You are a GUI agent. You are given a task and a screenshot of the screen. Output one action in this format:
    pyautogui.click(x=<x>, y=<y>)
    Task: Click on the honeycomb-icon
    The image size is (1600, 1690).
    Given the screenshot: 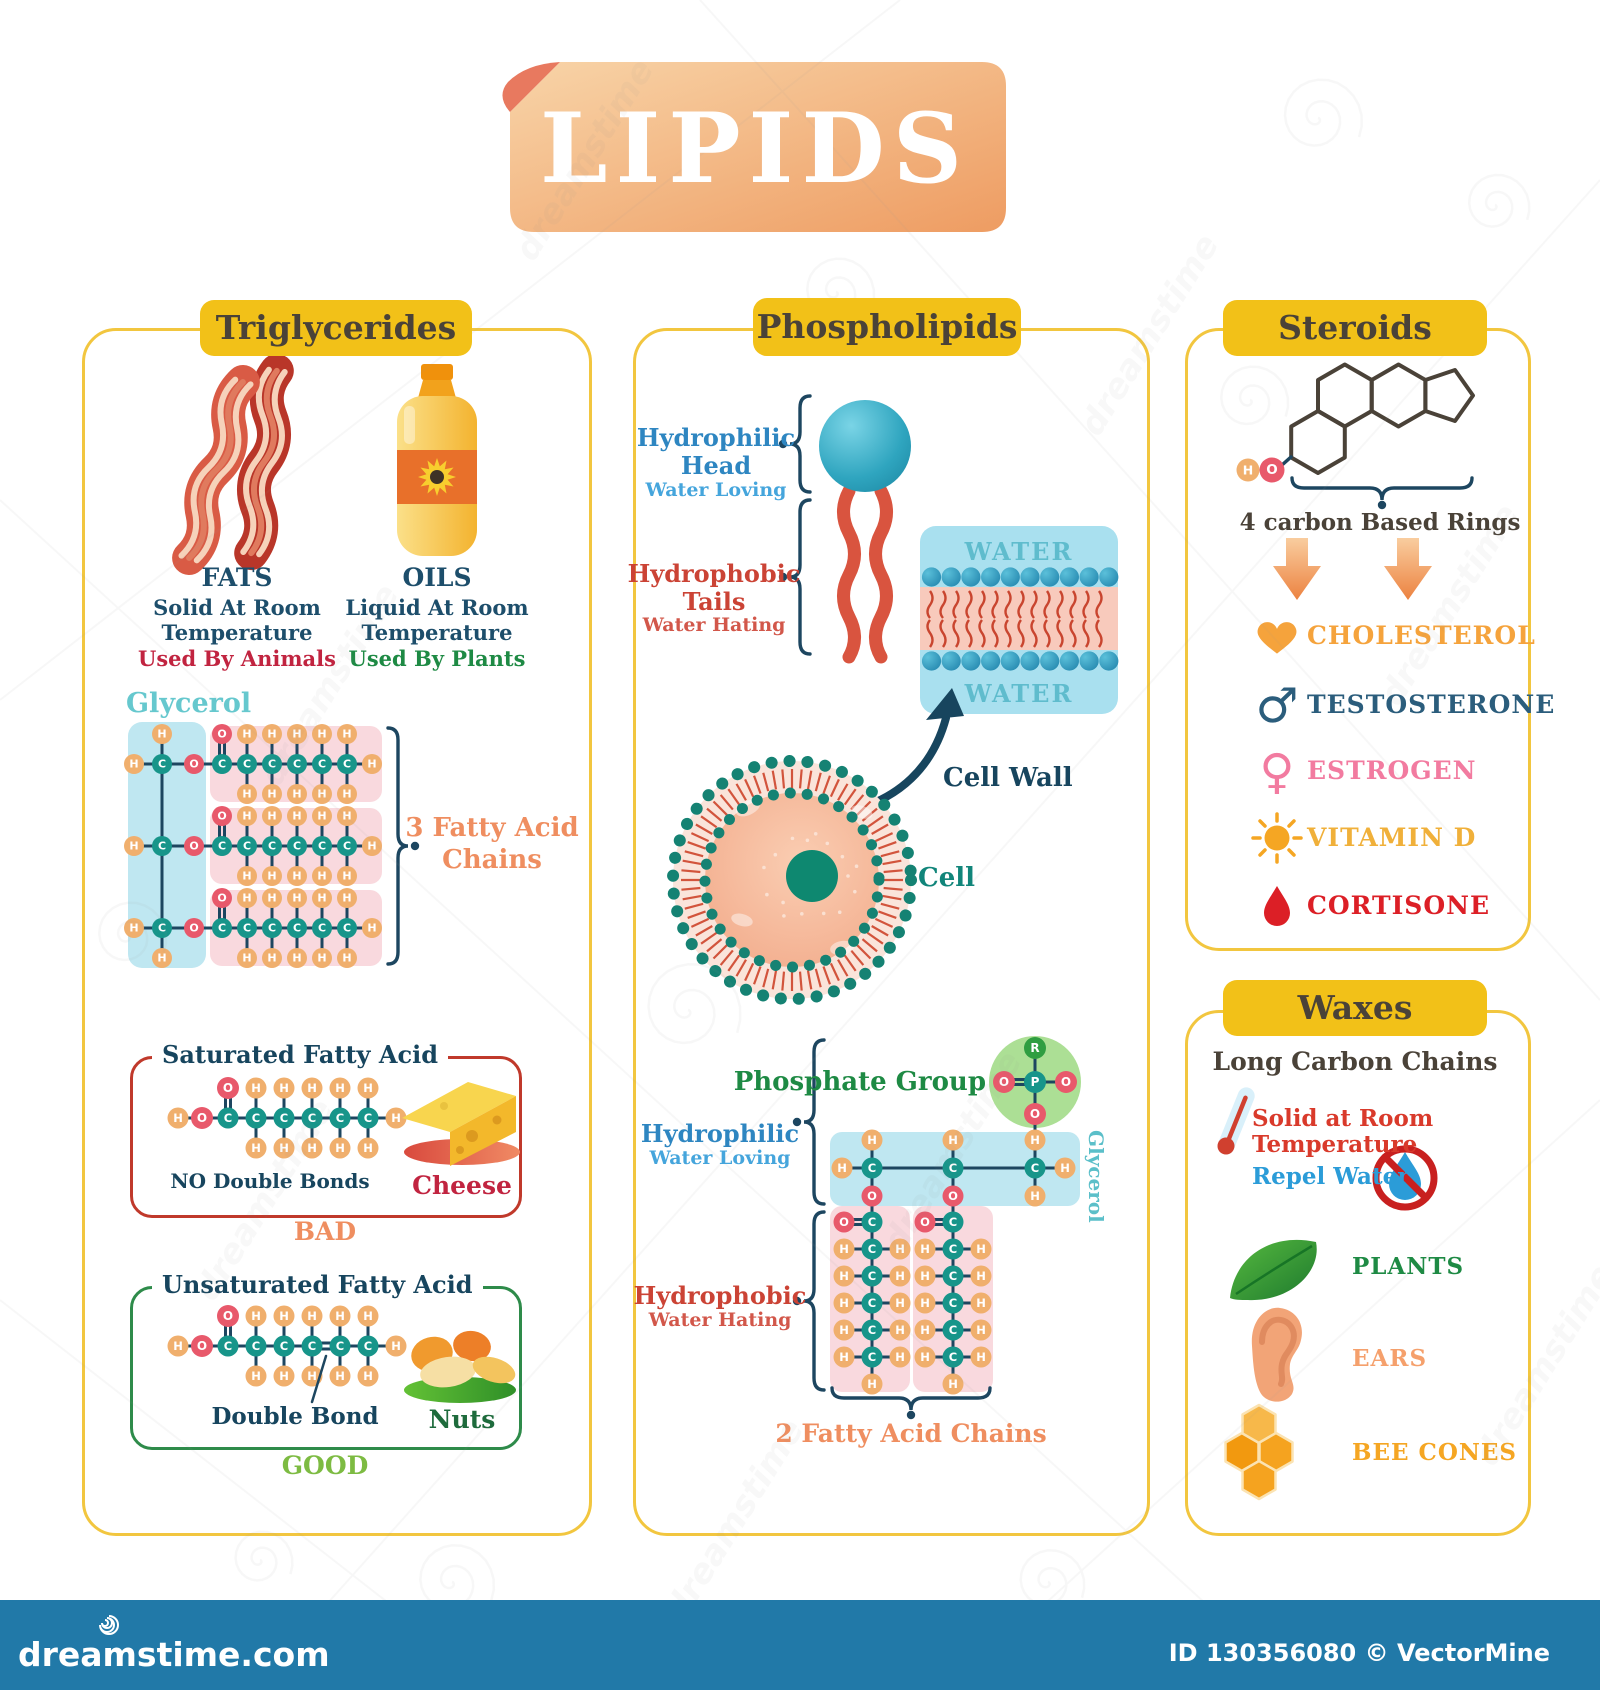 What is the action you would take?
    pyautogui.click(x=1259, y=1452)
    